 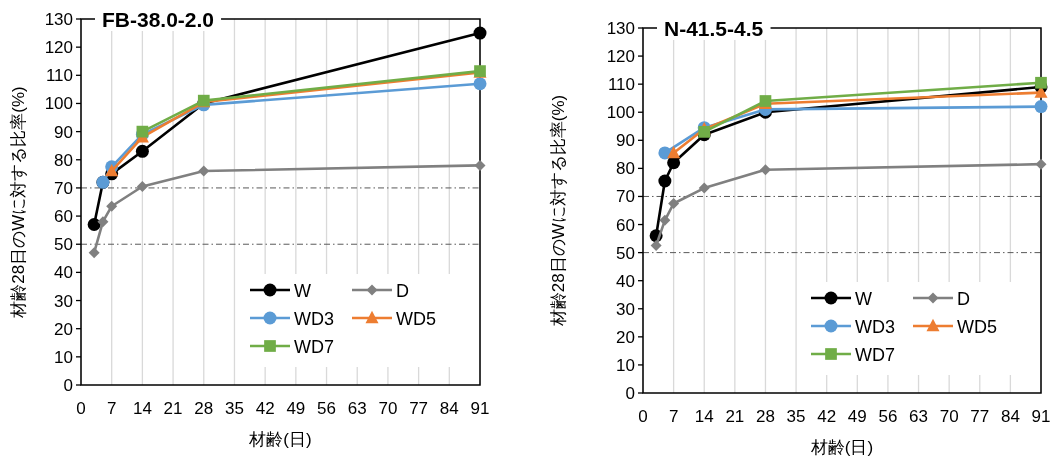 I want to click on chart-title: N-41.5-4.5, so click(x=714, y=28).